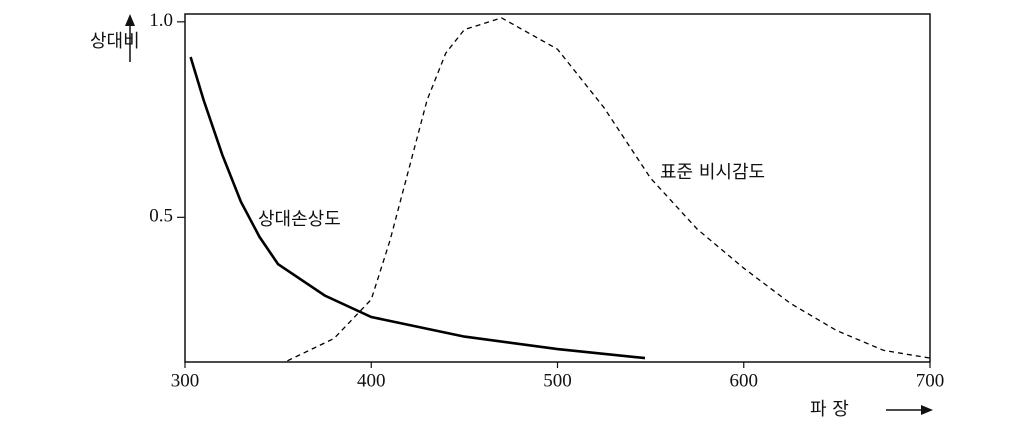 The height and width of the screenshot is (440, 1024). I want to click on x-tick-label: 400, so click(371, 380).